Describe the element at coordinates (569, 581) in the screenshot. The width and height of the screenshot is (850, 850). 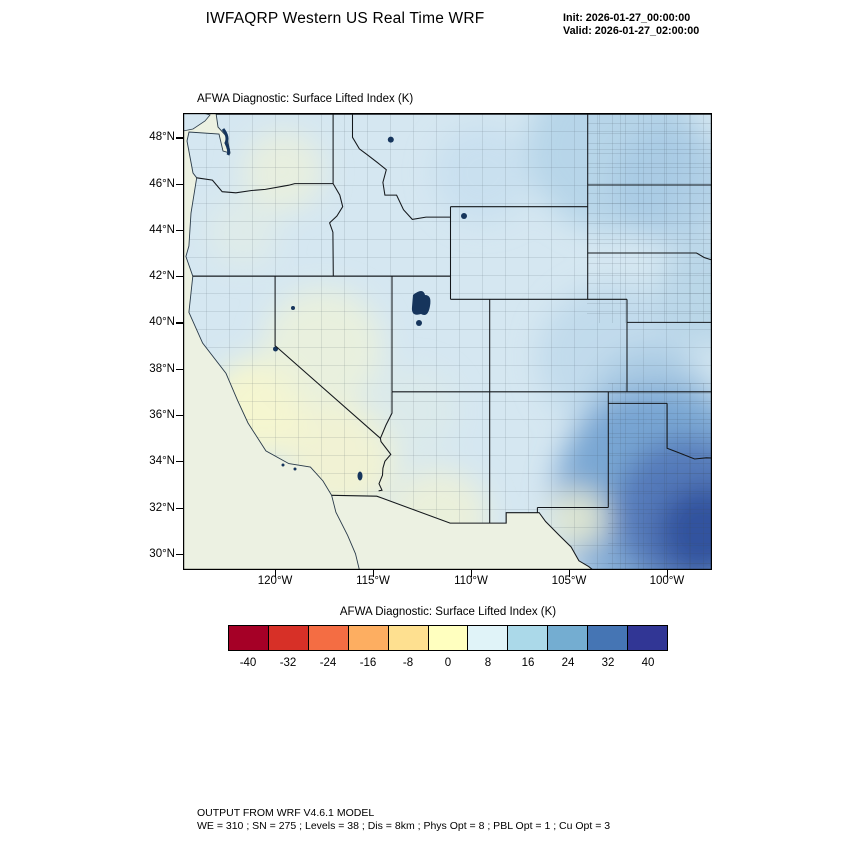
I see `lon-tick-label: 105°W` at that location.